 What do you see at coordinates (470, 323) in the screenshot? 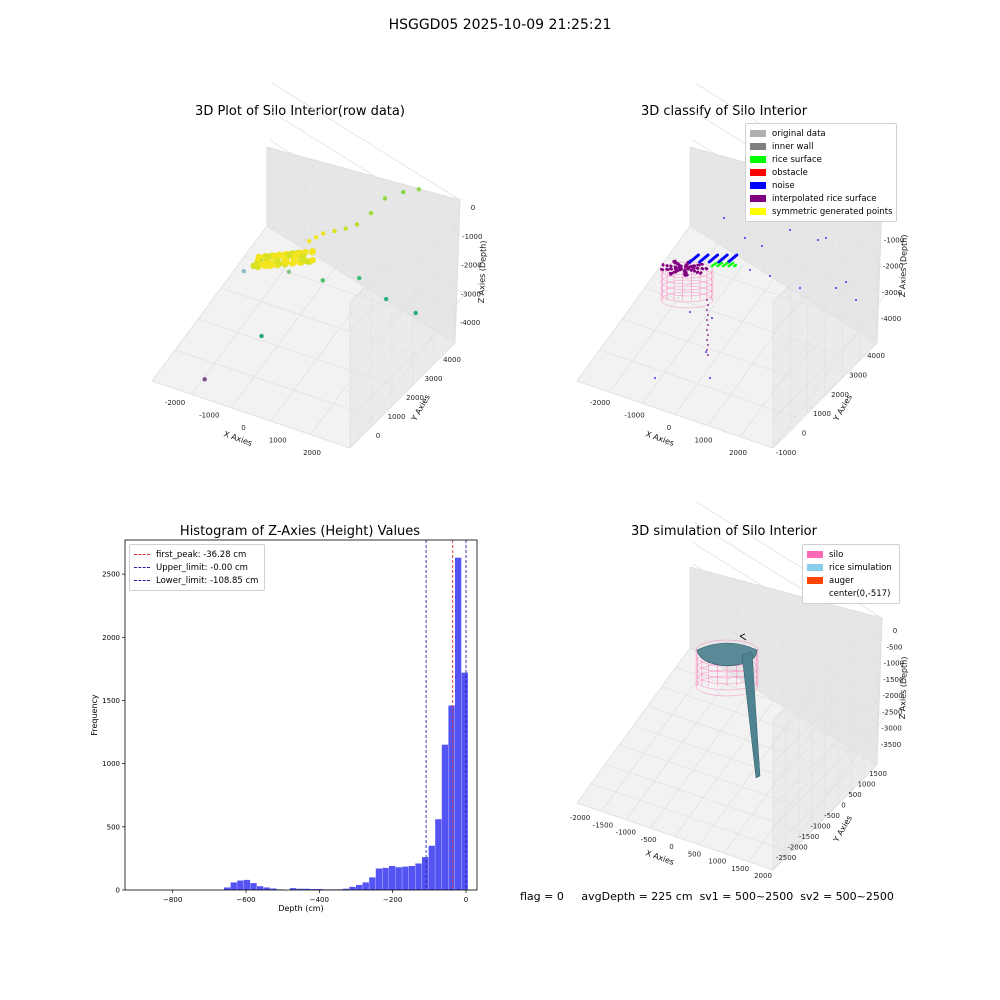
I see `z-tick-label: -4000` at bounding box center [470, 323].